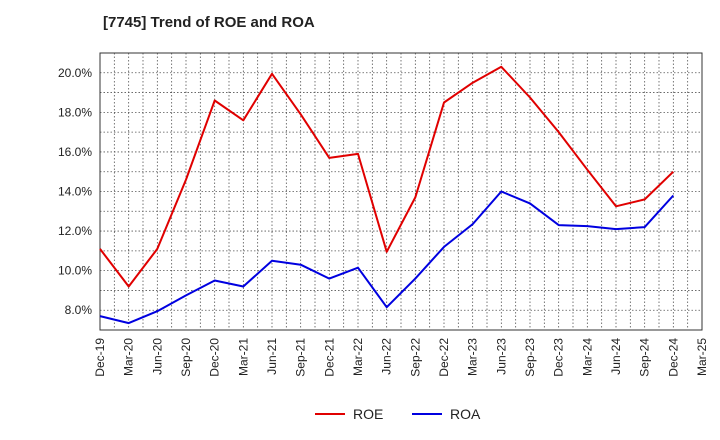 Image resolution: width=720 pixels, height=440 pixels. What do you see at coordinates (329, 357) in the screenshot?
I see `x-tick-label: Dec-21` at bounding box center [329, 357].